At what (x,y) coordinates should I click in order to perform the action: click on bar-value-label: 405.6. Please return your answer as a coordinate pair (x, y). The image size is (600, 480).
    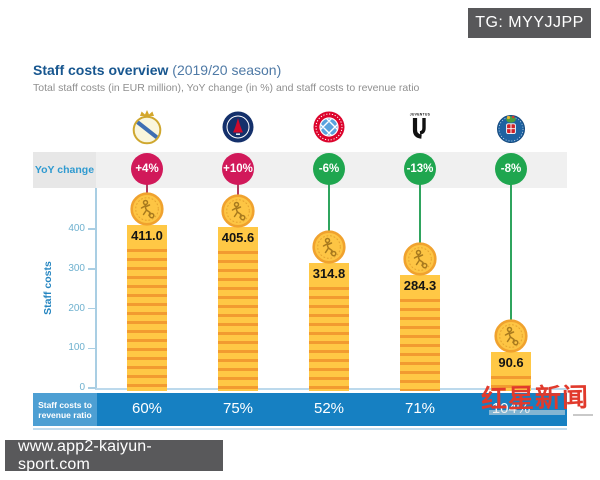
    Looking at the image, I should click on (238, 237).